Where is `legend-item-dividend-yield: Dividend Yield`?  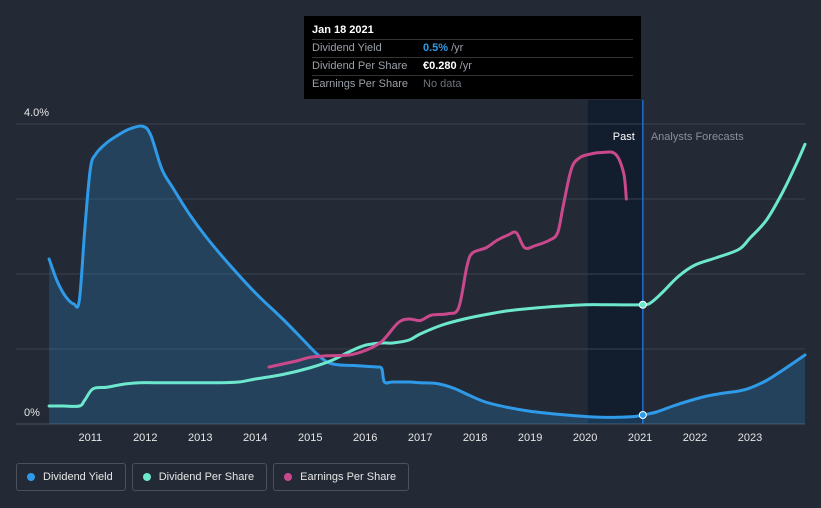 legend-item-dividend-yield: Dividend Yield is located at coordinates (71, 477).